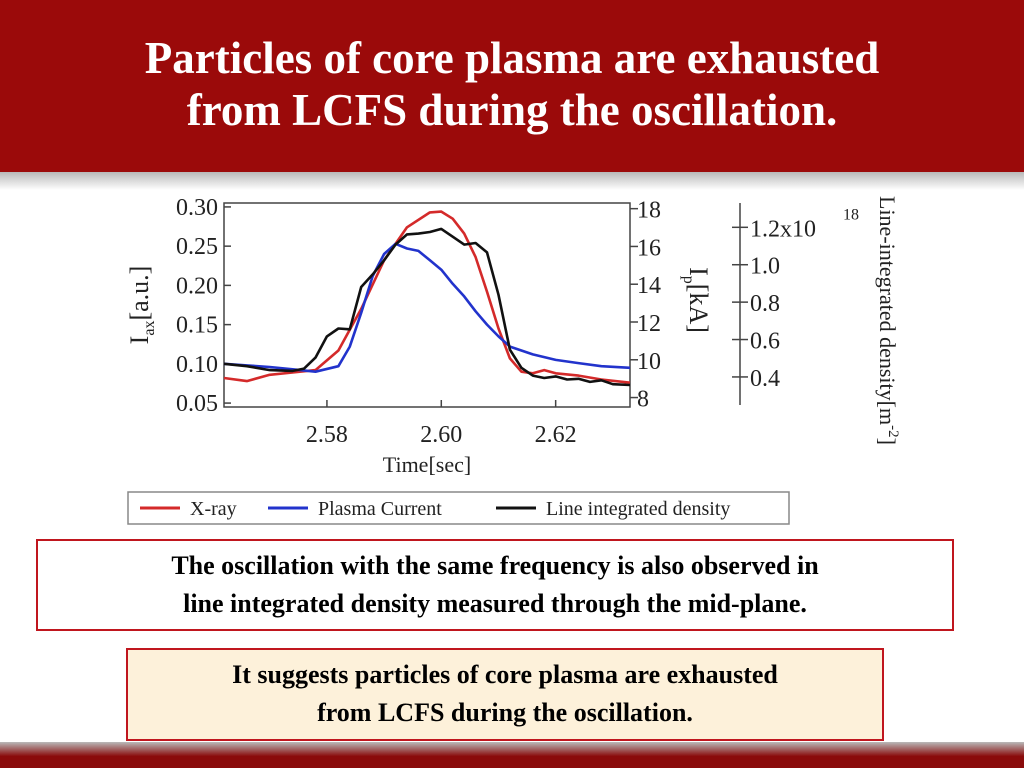  I want to click on series-plasma-current-line, so click(427, 308).